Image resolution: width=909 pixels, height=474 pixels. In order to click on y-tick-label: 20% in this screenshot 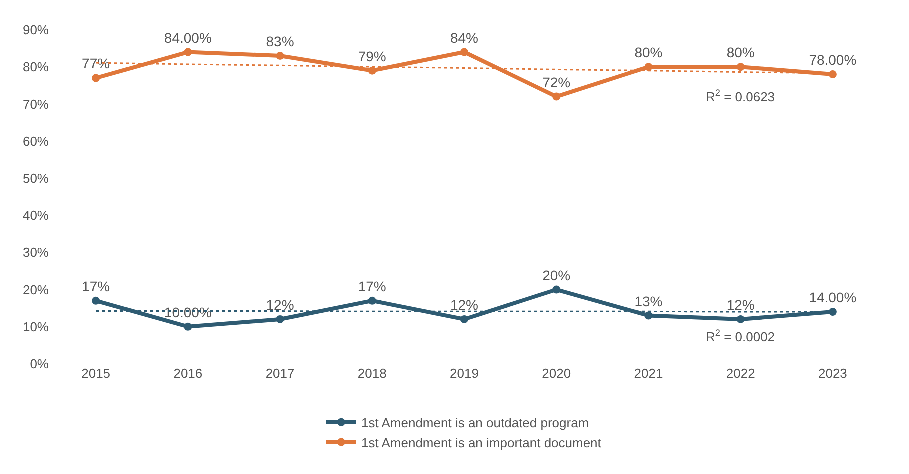, I will do `click(36, 290)`.